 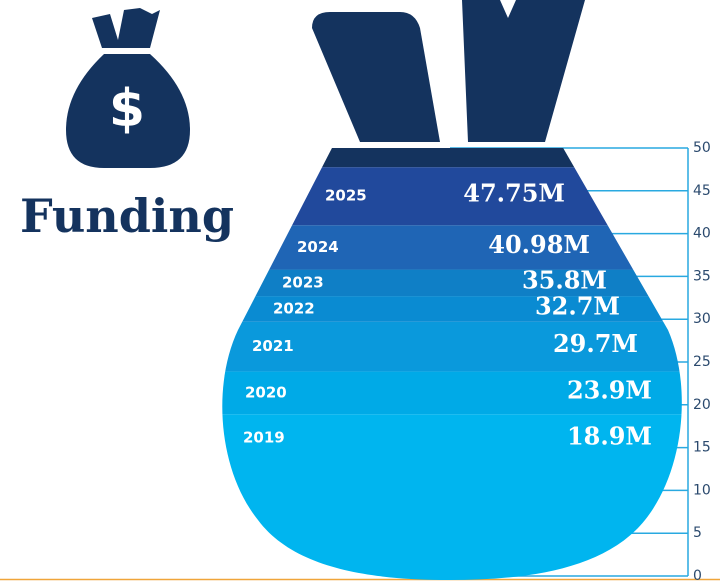 I want to click on year-label: 2021, so click(x=273, y=346).